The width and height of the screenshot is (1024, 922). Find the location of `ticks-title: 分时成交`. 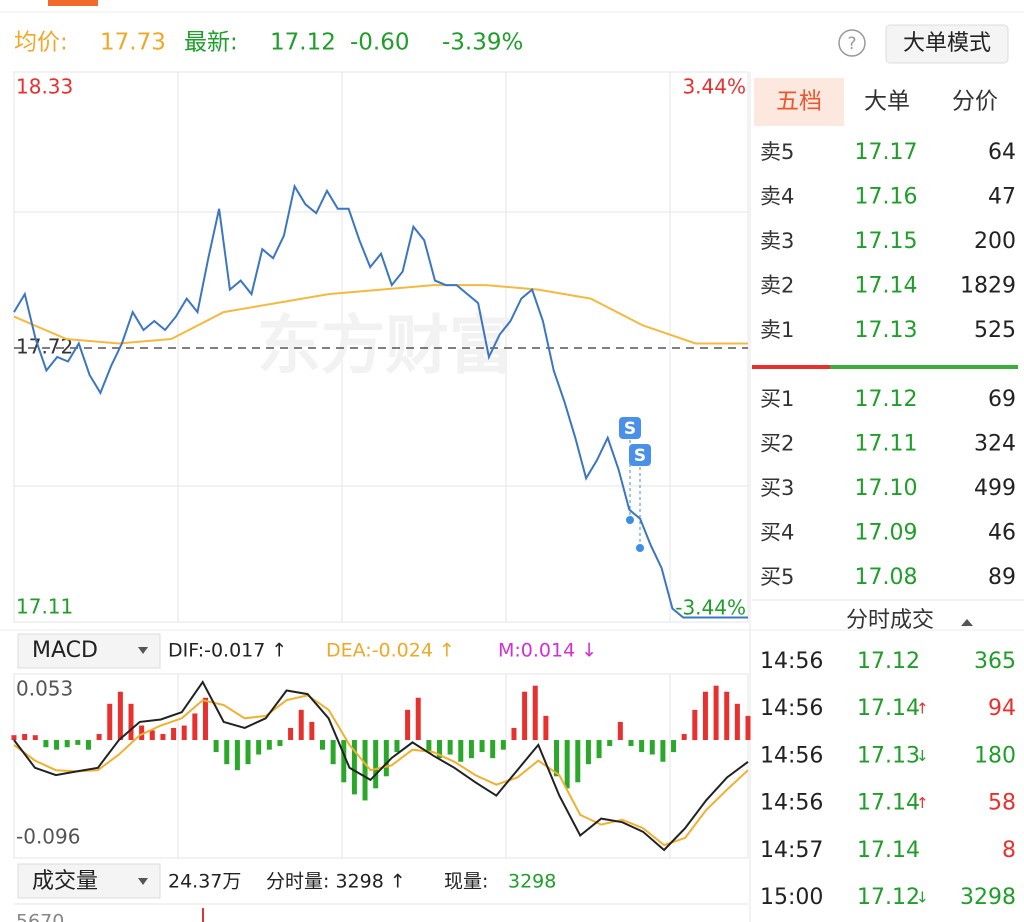

ticks-title: 分时成交 is located at coordinates (890, 620).